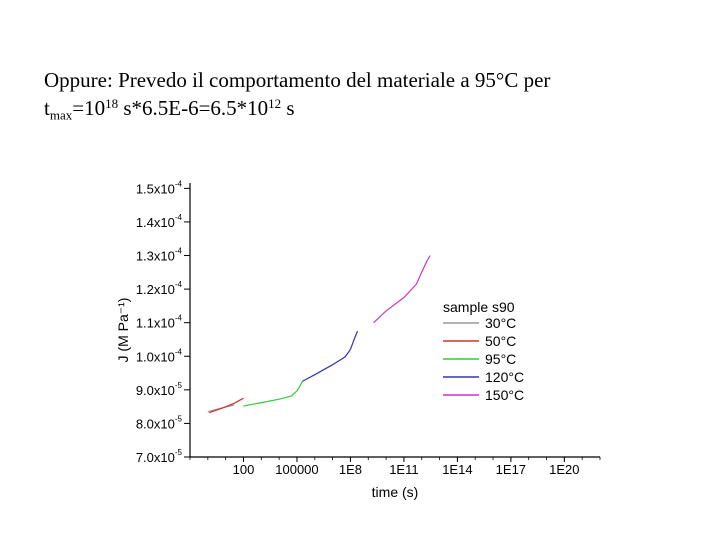 Image resolution: width=720 pixels, height=540 pixels. I want to click on x-tick-label: 1E8, so click(350, 469).